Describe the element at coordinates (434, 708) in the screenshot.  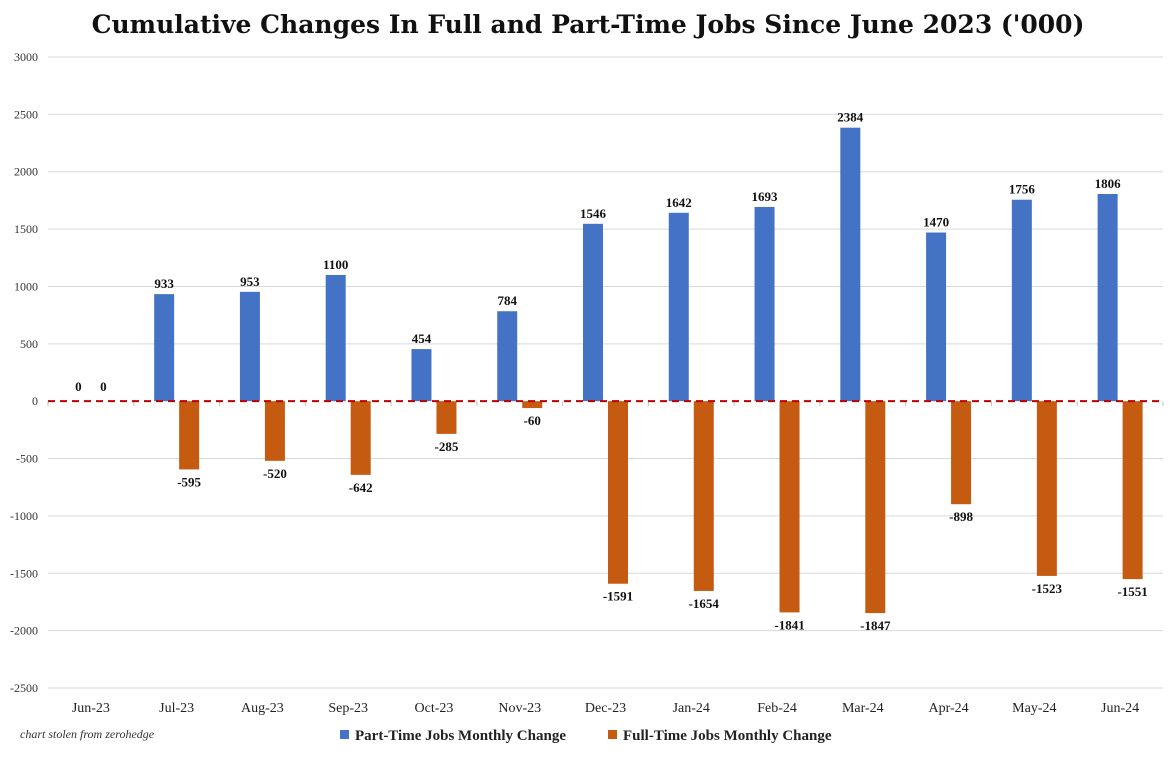
I see `x-tick-label: Oct-23` at that location.